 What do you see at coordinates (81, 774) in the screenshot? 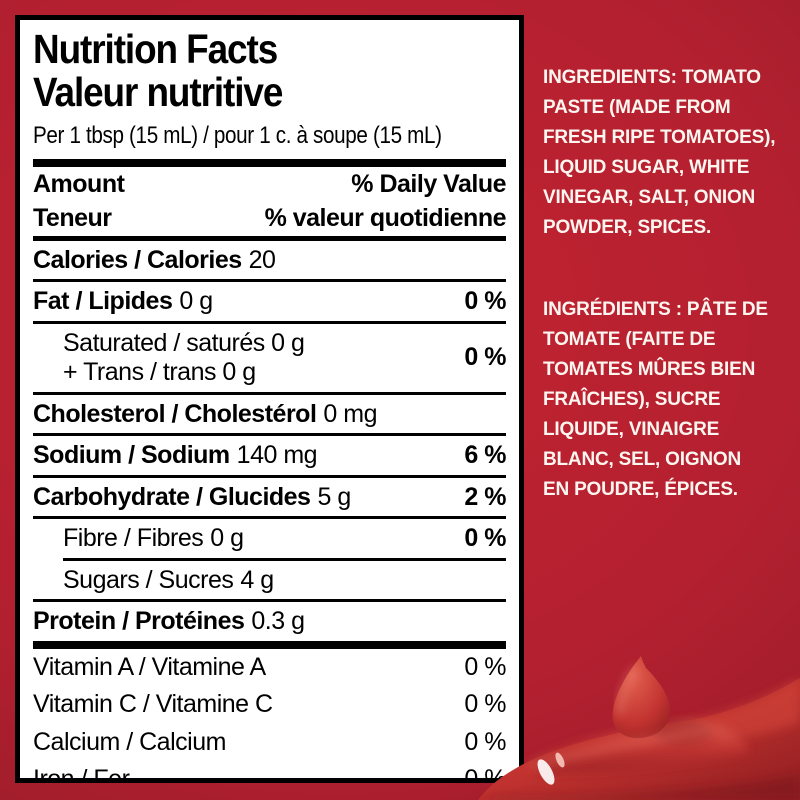
I see `iron-label: Iron / Fer` at bounding box center [81, 774].